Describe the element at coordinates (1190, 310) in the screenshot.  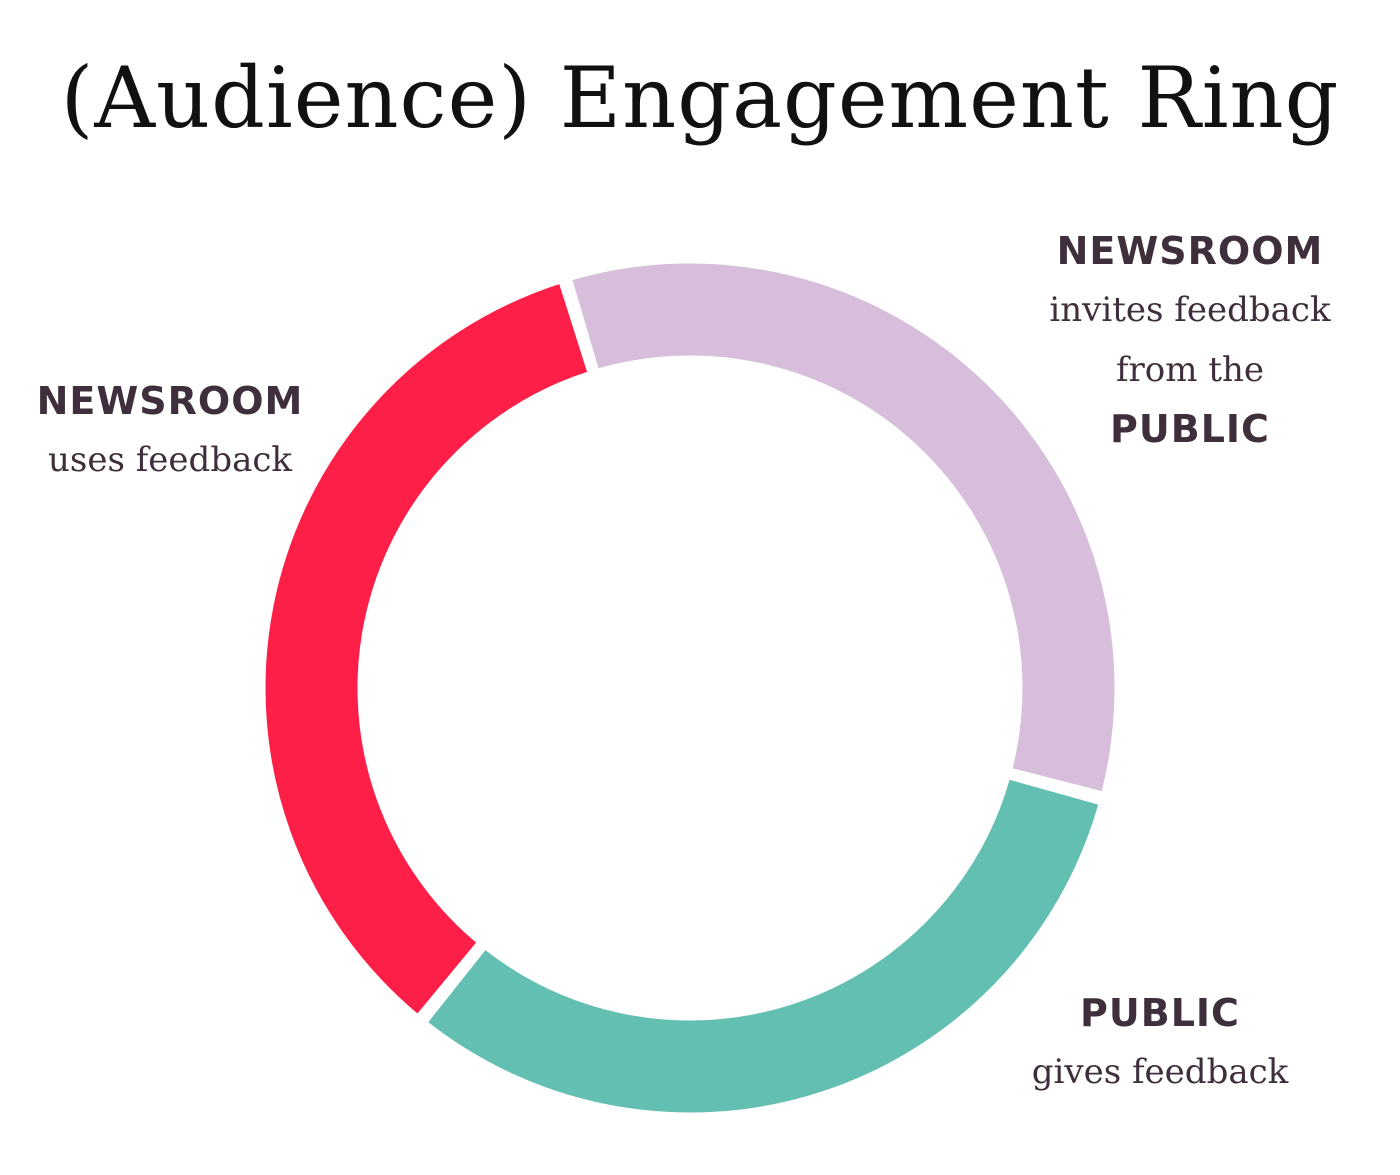
I see `label-action: invites feedback` at that location.